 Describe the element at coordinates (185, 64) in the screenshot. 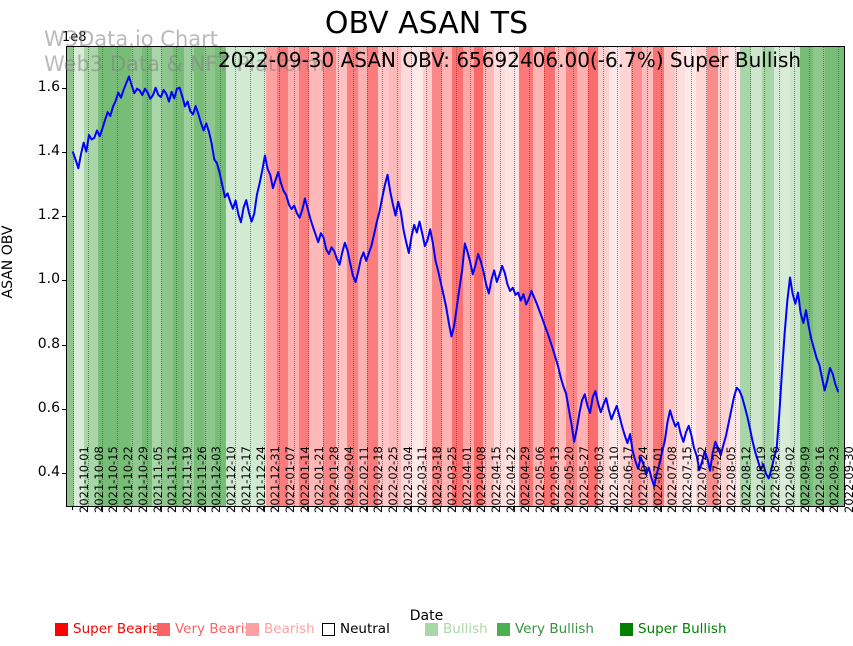

I see `watermark-line-2: Web3 Data & NFT Platform` at that location.